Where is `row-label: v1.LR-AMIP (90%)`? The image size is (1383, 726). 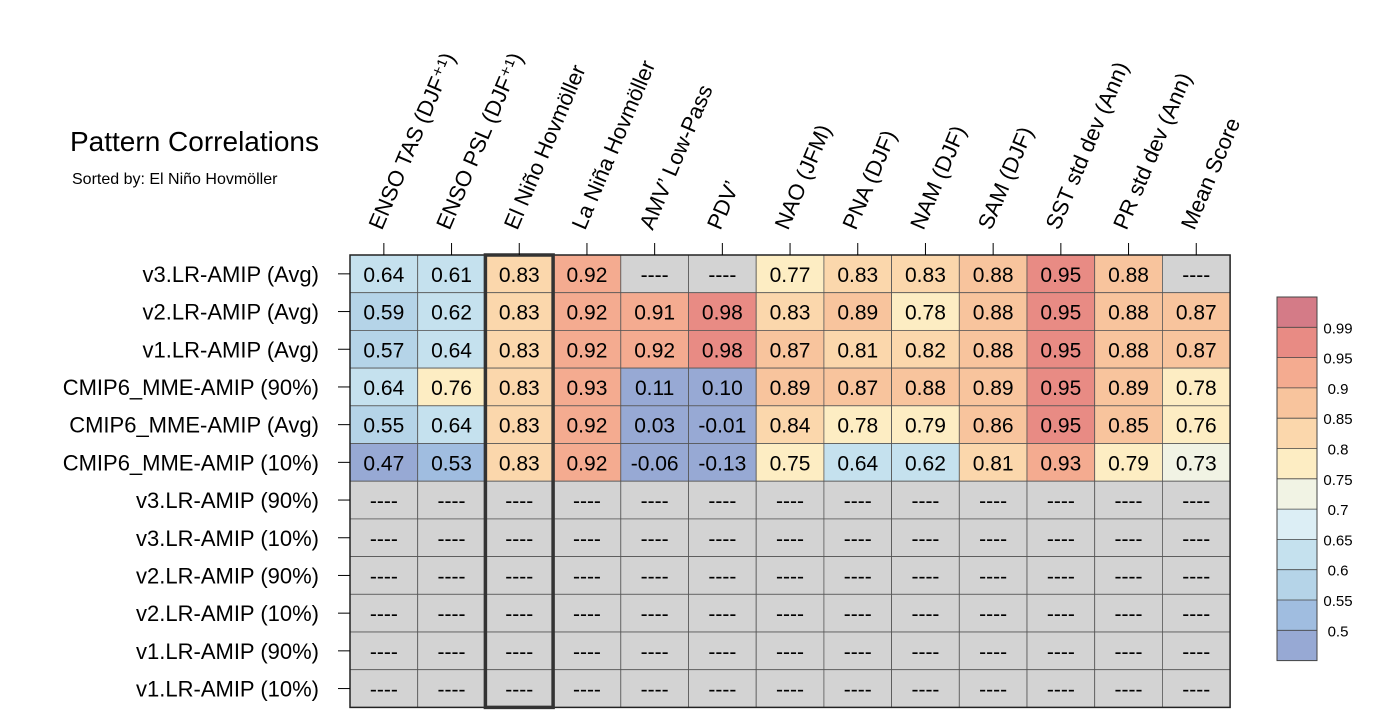
row-label: v1.LR-AMIP (90%) is located at coordinates (227, 651).